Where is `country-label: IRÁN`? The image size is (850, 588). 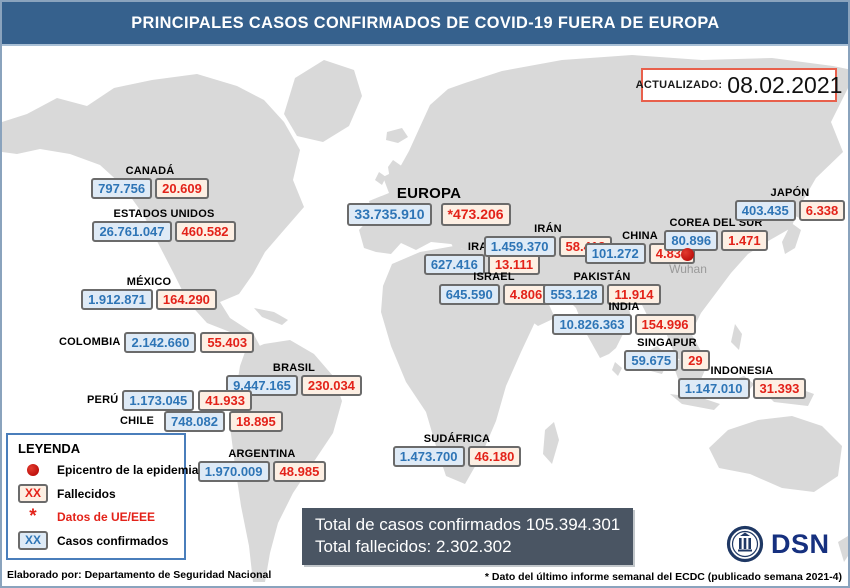 country-label: IRÁN is located at coordinates (548, 229).